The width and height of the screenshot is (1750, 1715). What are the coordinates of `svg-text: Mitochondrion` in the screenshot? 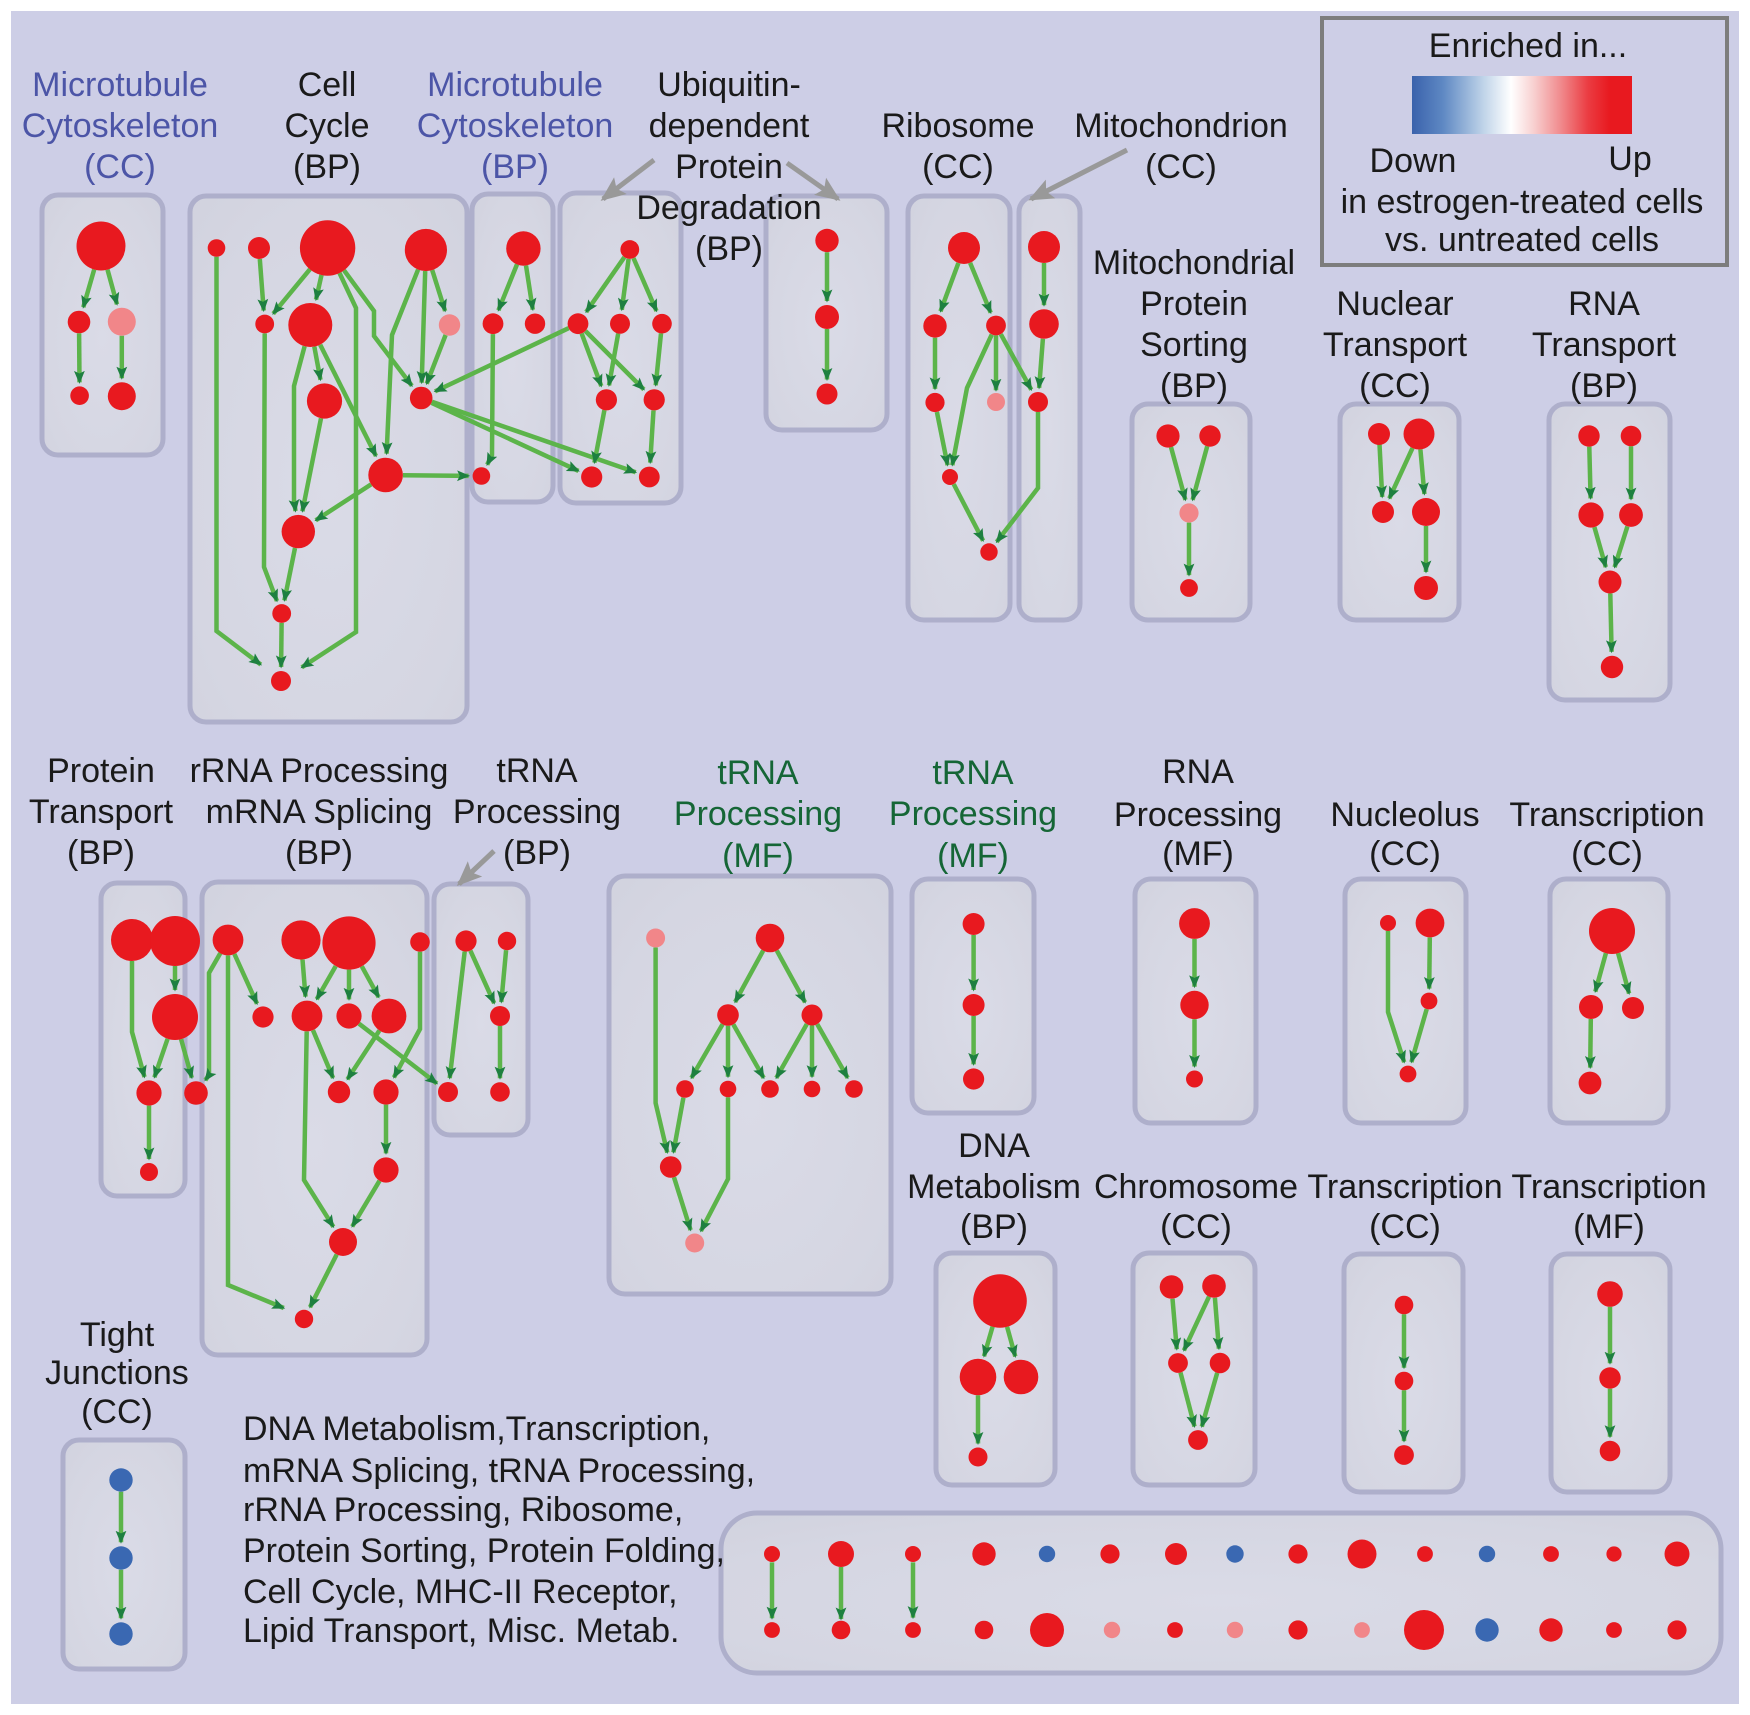 It's located at (1181, 126).